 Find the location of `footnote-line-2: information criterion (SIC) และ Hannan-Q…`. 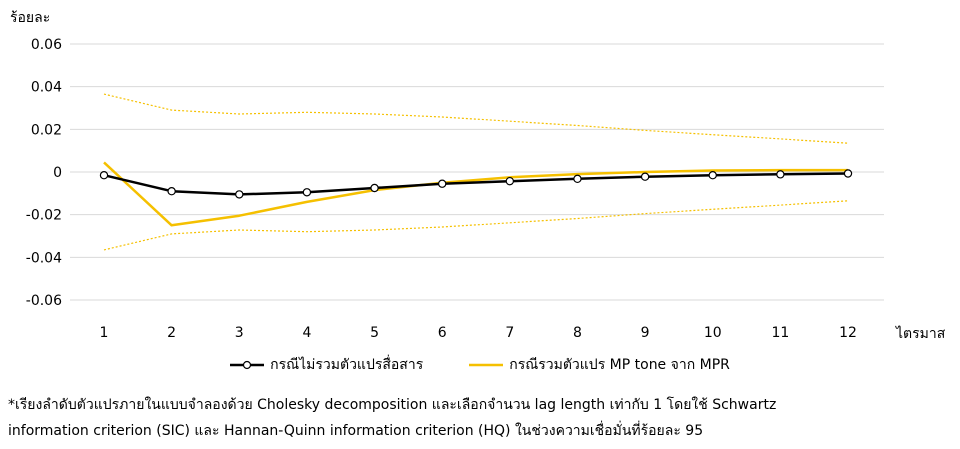

footnote-line-2: information criterion (SIC) และ Hannan-Q… is located at coordinates (356, 431).